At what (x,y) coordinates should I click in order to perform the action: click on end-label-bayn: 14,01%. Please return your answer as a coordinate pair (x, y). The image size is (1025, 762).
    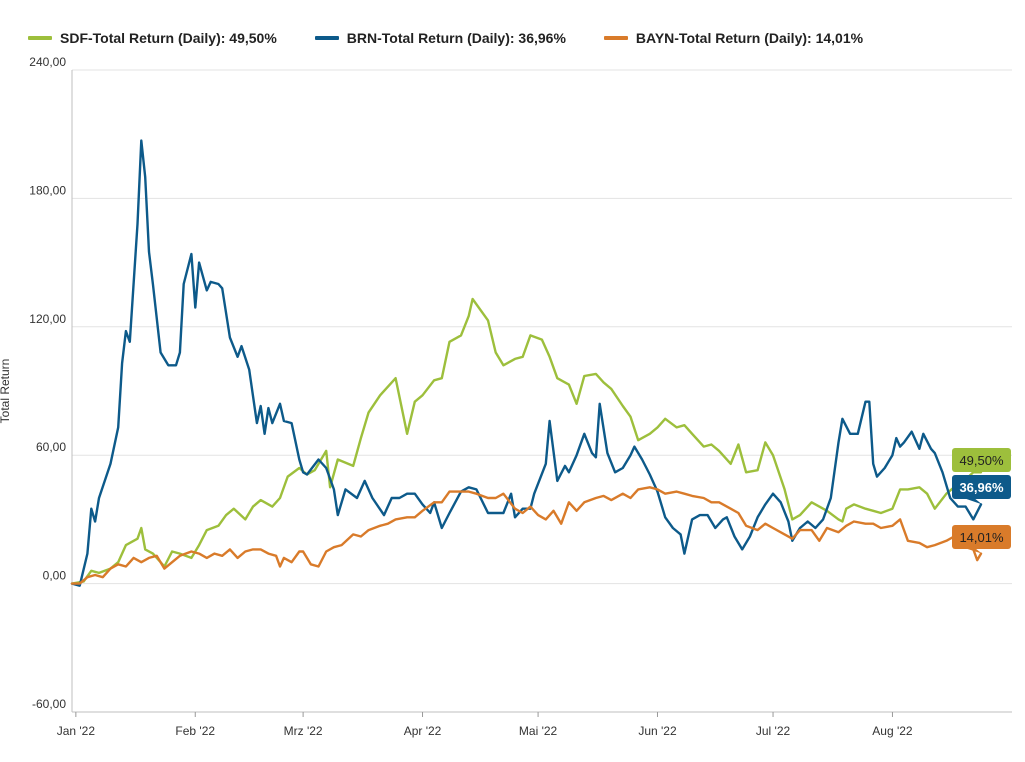
    Looking at the image, I should click on (981, 537).